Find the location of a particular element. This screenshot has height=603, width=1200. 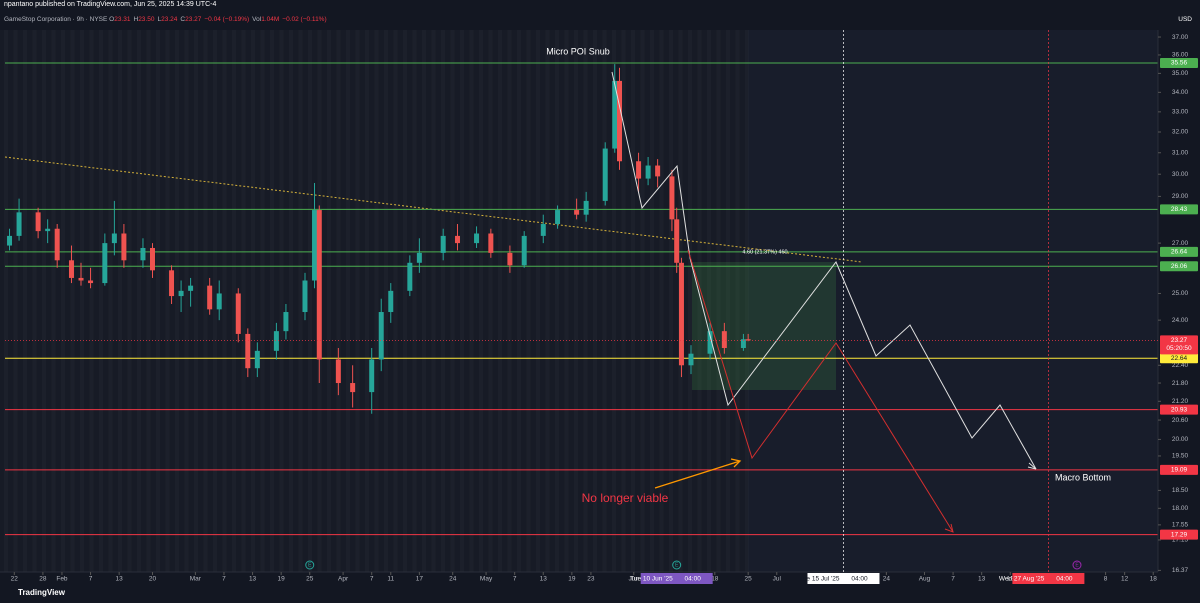

countdown: 05:20:50 is located at coordinates (1179, 348).